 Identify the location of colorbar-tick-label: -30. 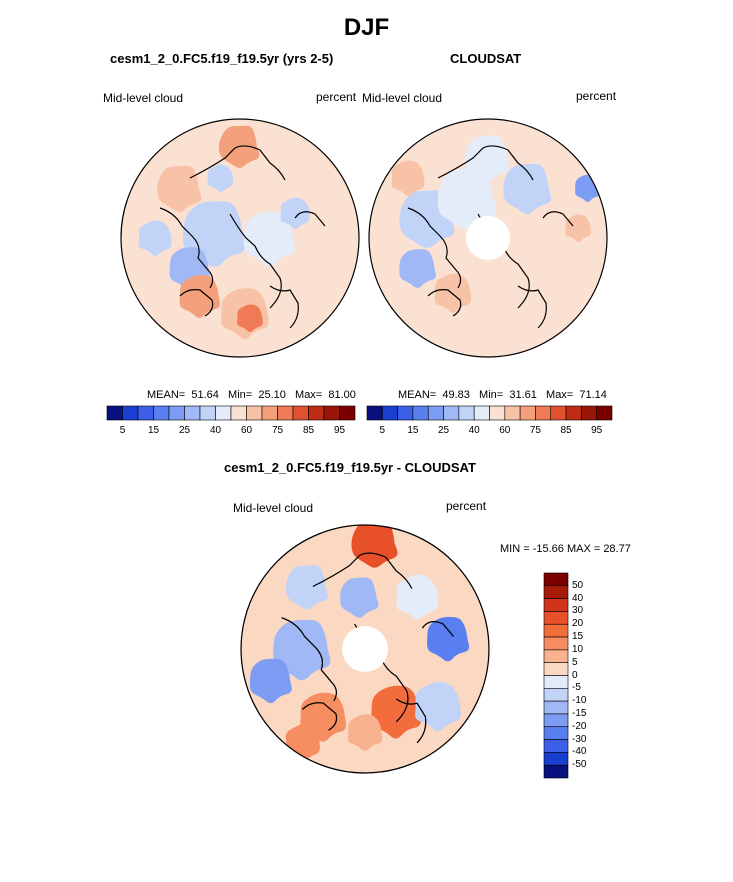
(579, 739).